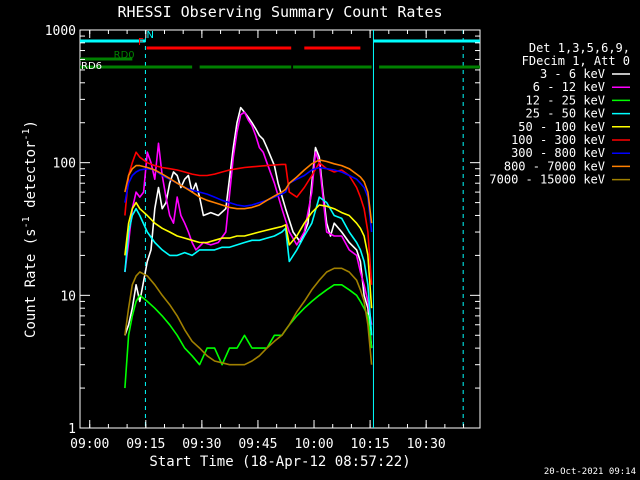  What do you see at coordinates (257, 444) in the screenshot?
I see `x-tick-label: 09:45` at bounding box center [257, 444].